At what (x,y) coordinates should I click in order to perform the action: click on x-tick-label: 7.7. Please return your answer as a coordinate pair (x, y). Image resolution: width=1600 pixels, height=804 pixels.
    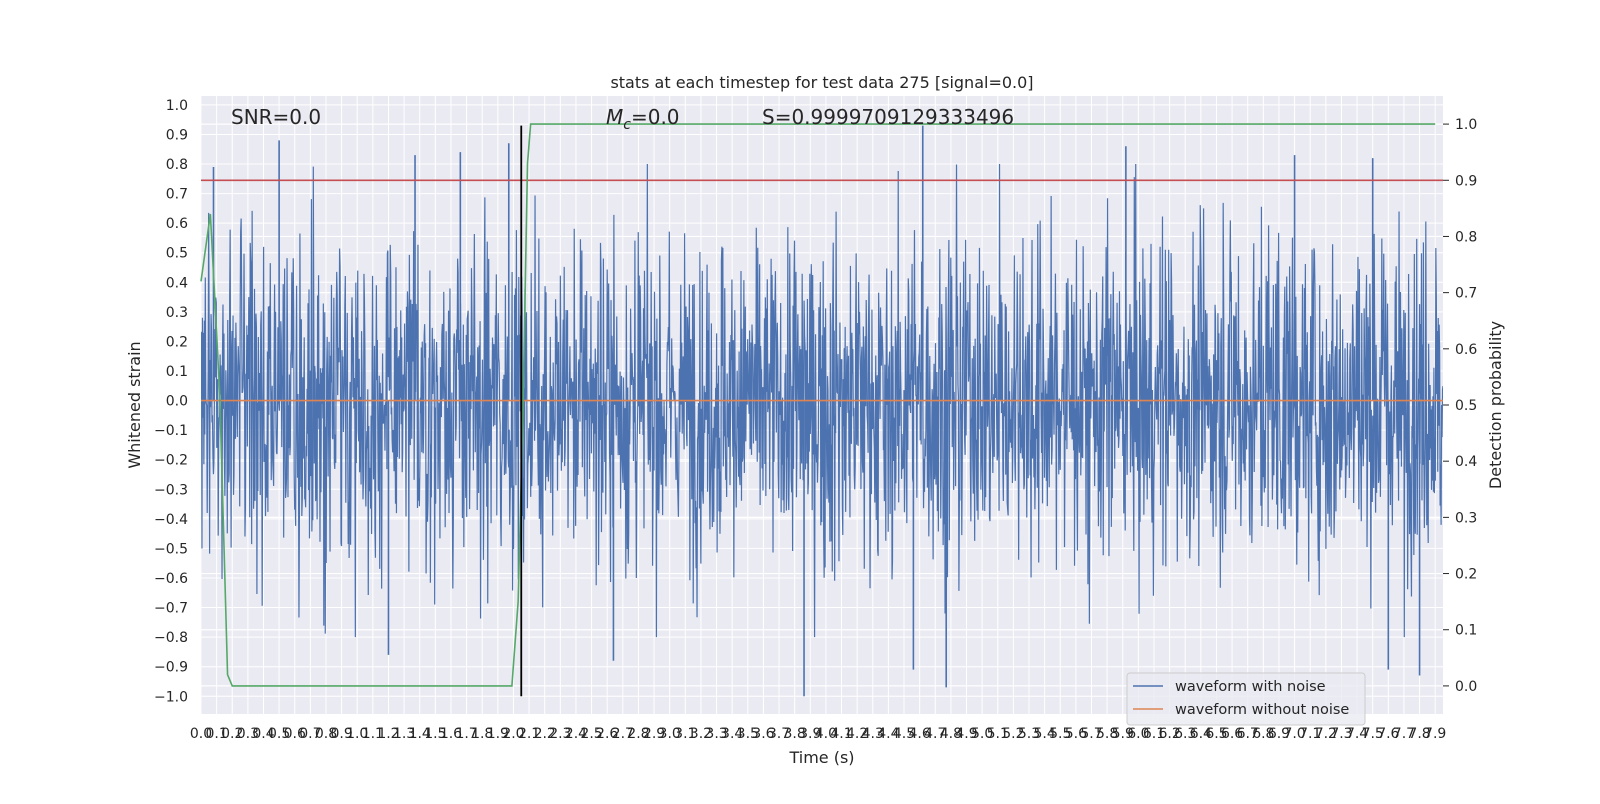
    Looking at the image, I should click on (1404, 734).